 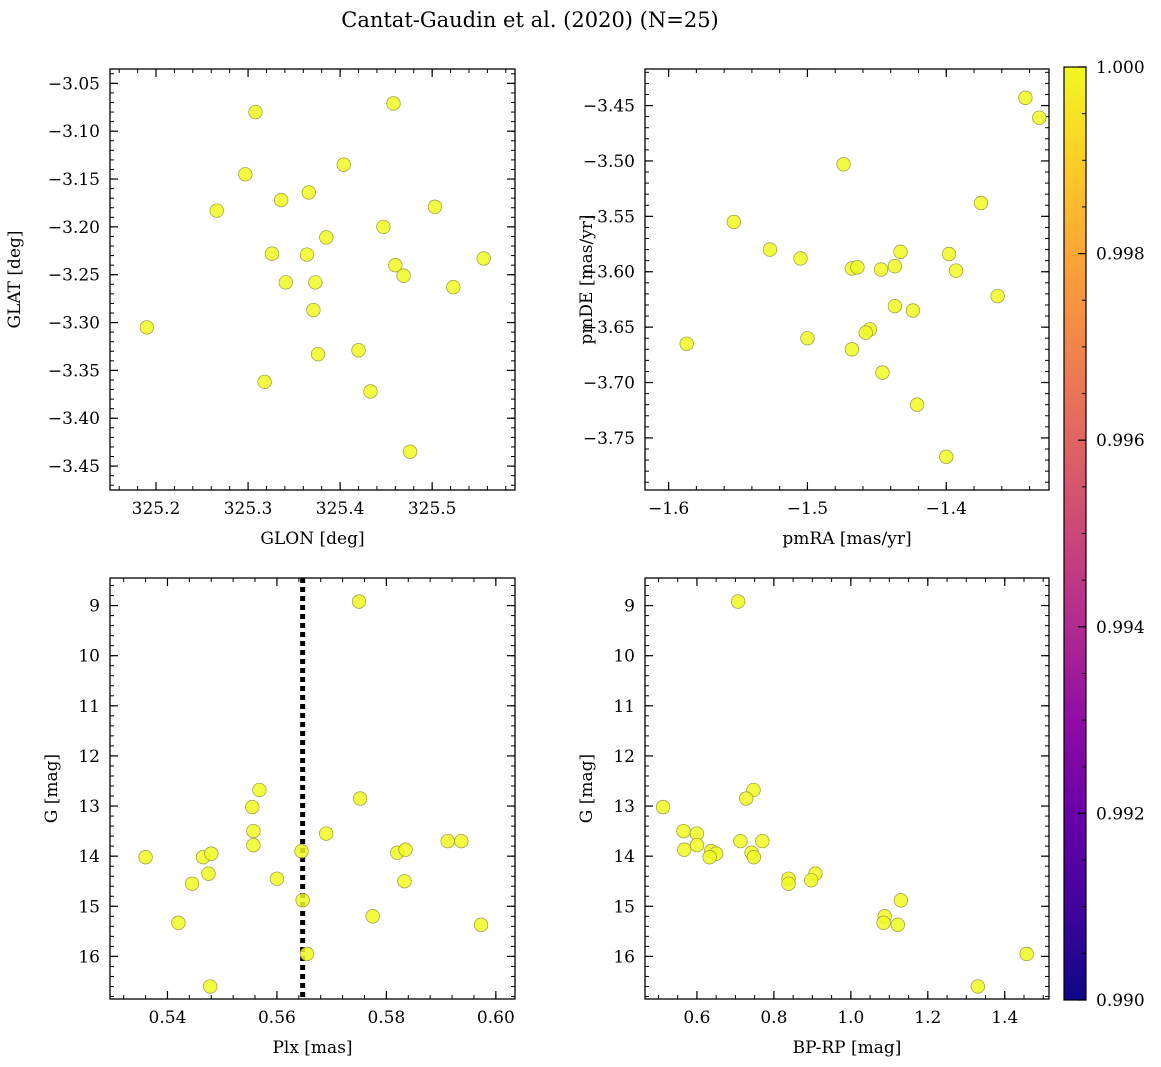 What do you see at coordinates (530, 20) in the screenshot?
I see `figure-title: Cantat-Gaudin et al. (2020) (N=25)` at bounding box center [530, 20].